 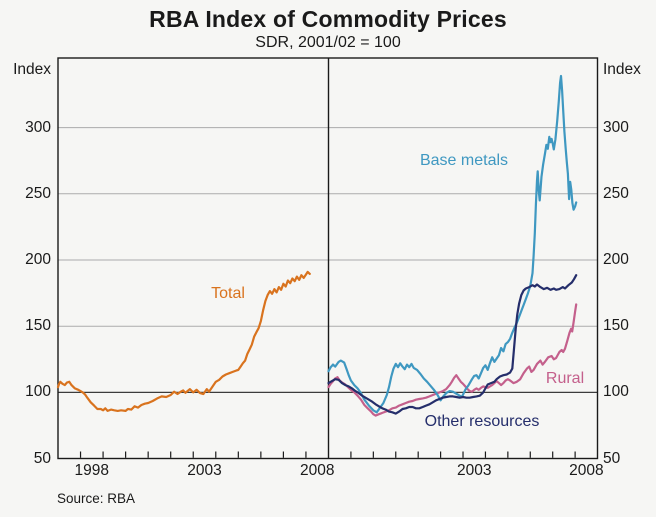 What do you see at coordinates (38, 259) in the screenshot?
I see `y-tick-label-left-200: 200` at bounding box center [38, 259].